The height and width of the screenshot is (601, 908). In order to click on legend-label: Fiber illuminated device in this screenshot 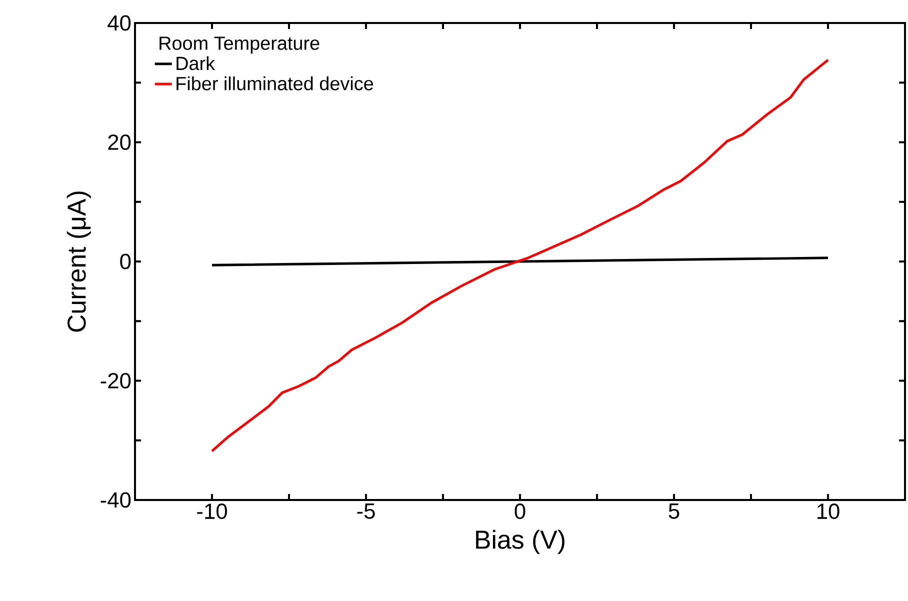, I will do `click(275, 83)`.